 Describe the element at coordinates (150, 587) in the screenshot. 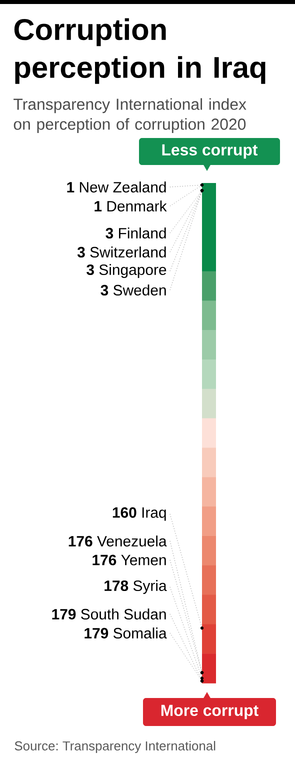

I see `category-label: Syria` at that location.